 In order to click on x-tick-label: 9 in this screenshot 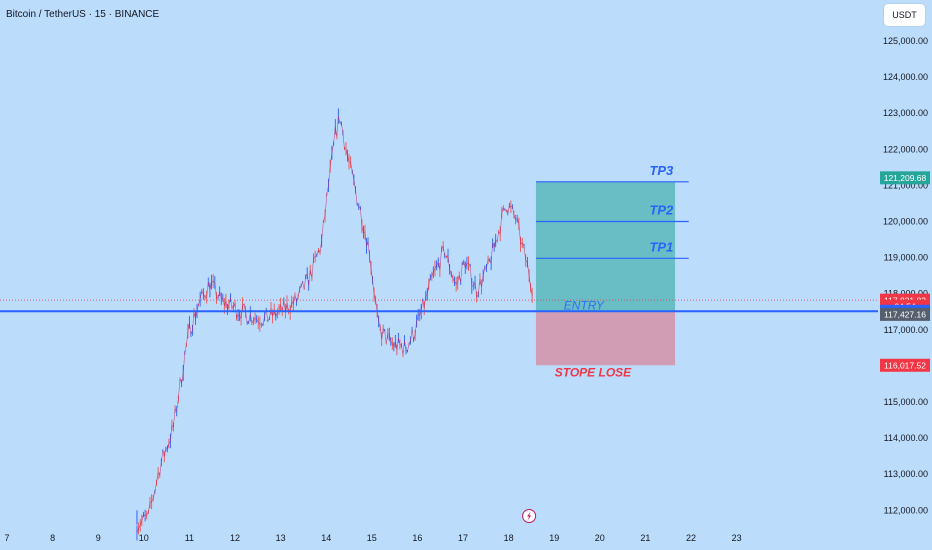, I will do `click(98, 538)`.